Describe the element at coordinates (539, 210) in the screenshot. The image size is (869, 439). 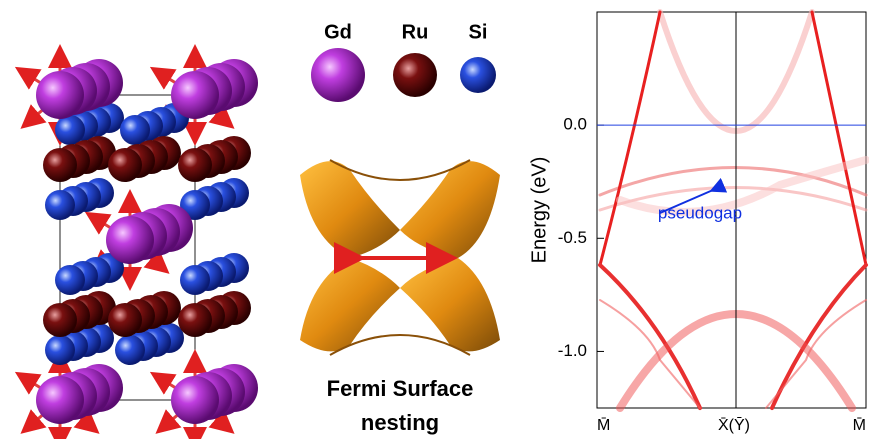
I see `y-axis-label: Energy (eV)` at that location.